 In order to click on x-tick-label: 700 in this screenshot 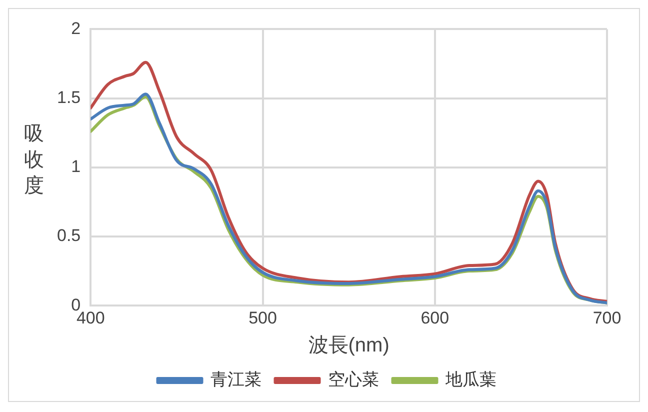, I will do `click(607, 318)`.